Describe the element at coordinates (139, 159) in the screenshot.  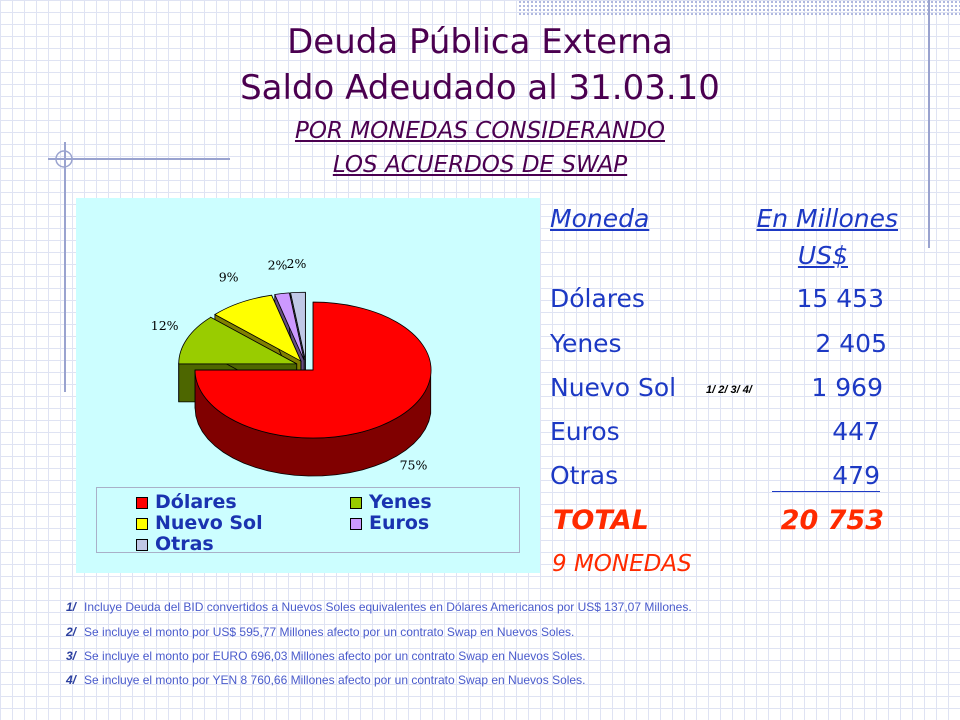
I see `decorative-horizontal-line` at that location.